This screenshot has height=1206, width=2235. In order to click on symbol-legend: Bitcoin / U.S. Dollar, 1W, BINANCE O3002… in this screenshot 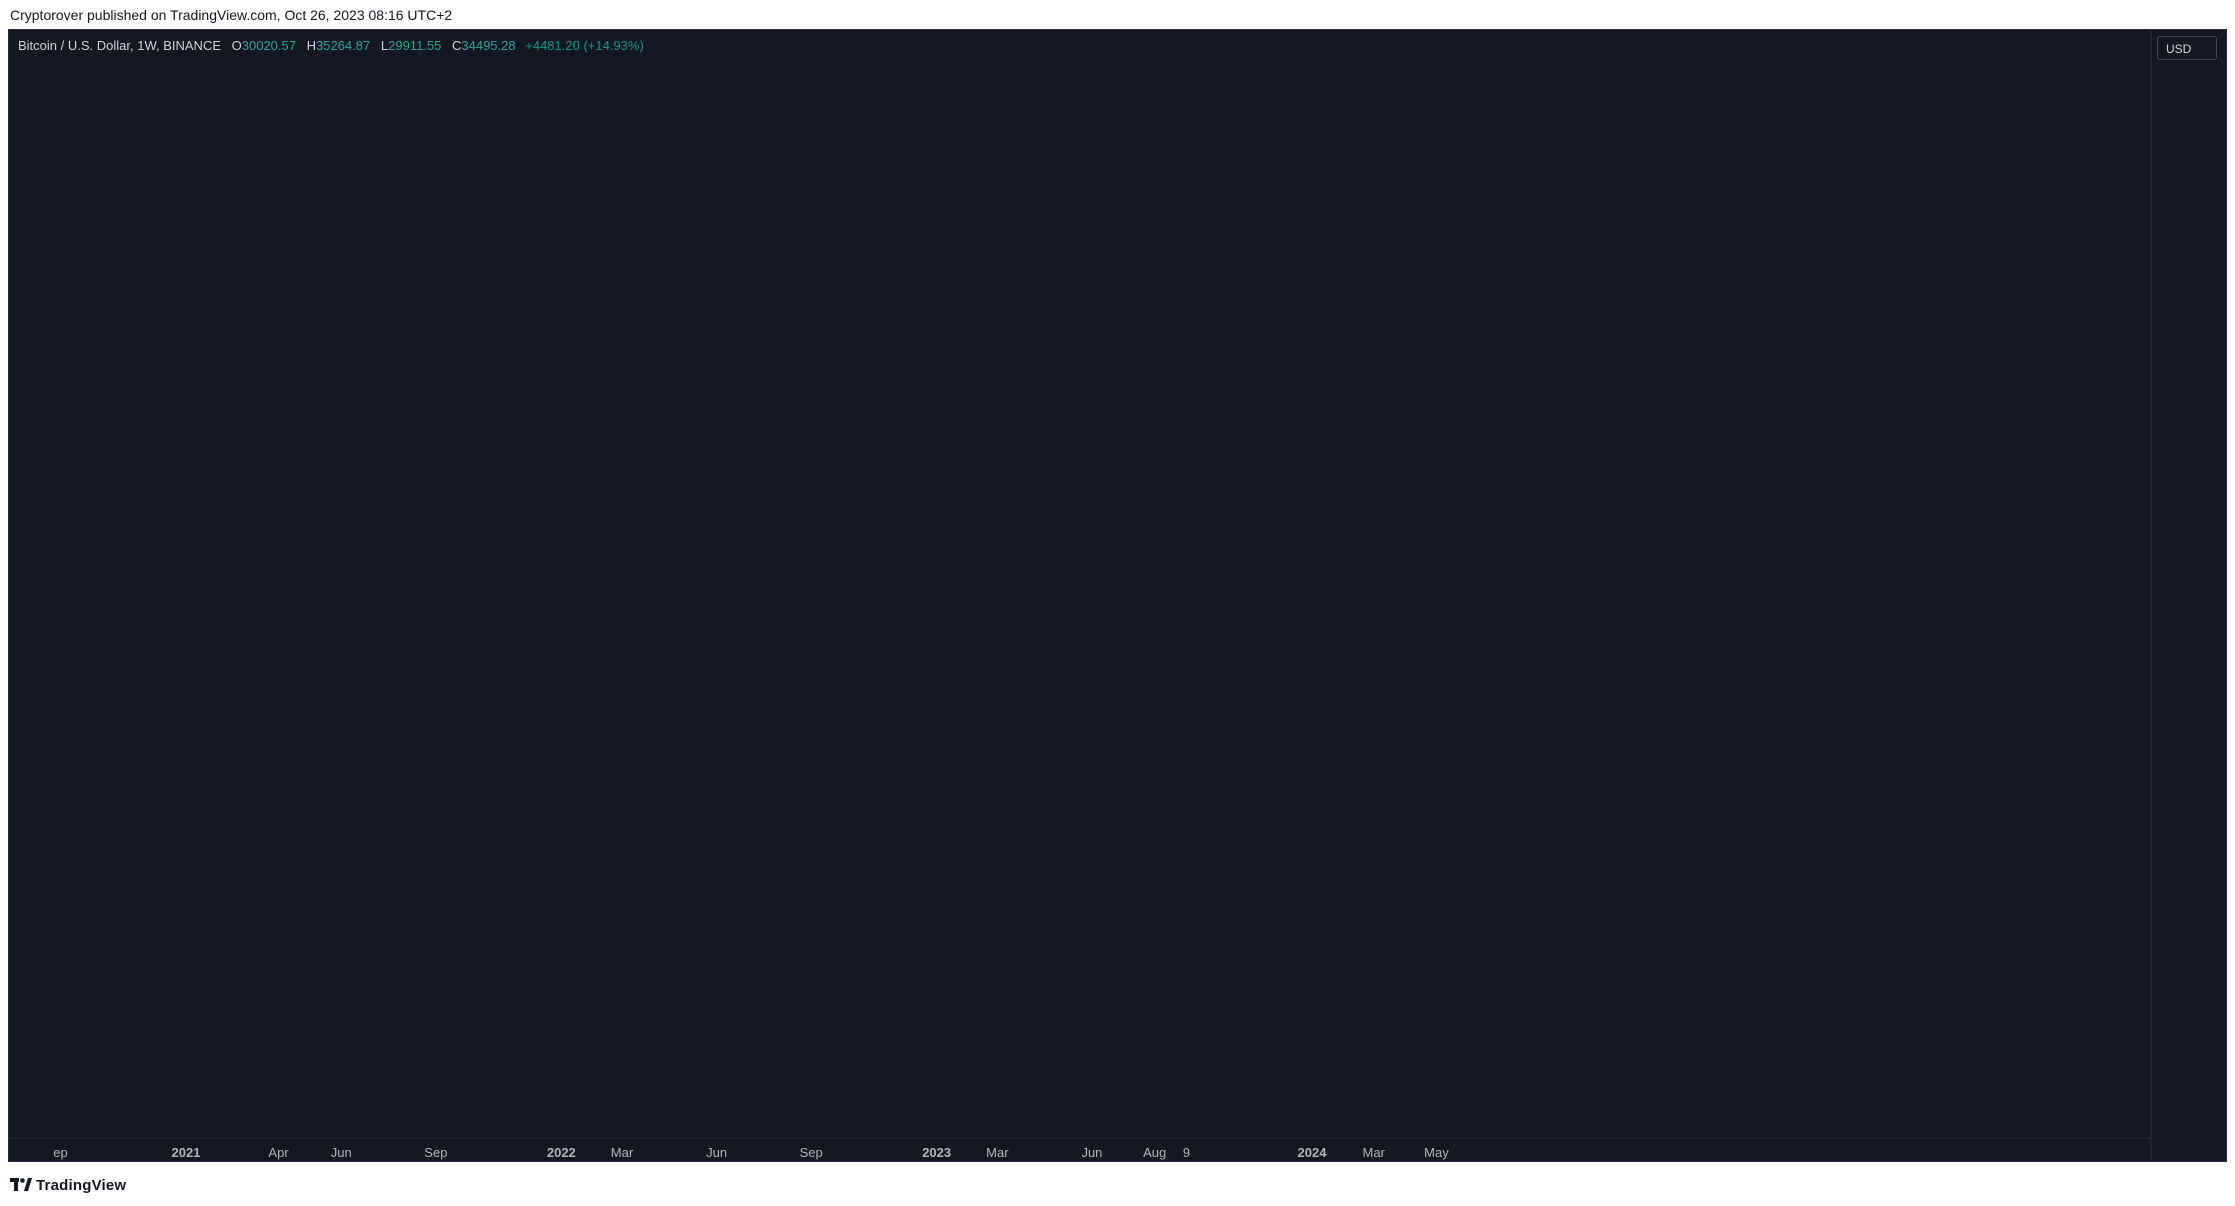, I will do `click(331, 45)`.